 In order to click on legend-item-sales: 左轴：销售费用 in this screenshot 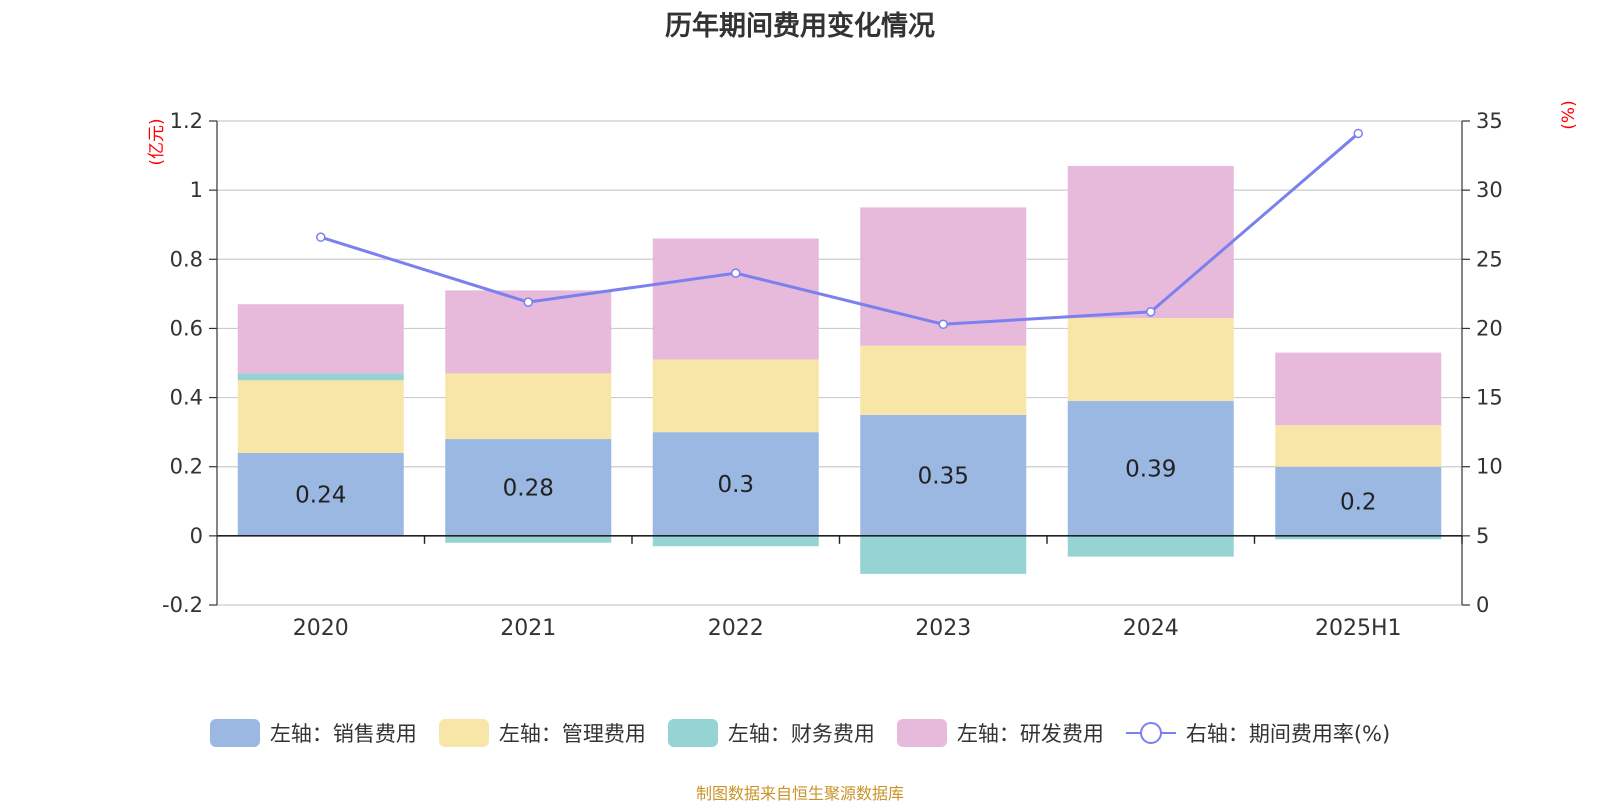, I will do `click(313, 733)`.